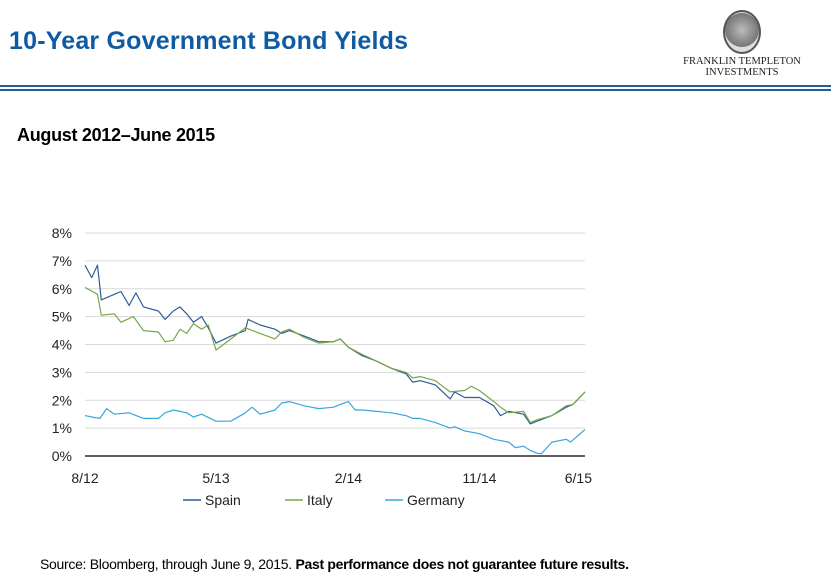 The width and height of the screenshot is (831, 583). What do you see at coordinates (436, 500) in the screenshot?
I see `legend-label-germany: Germany` at bounding box center [436, 500].